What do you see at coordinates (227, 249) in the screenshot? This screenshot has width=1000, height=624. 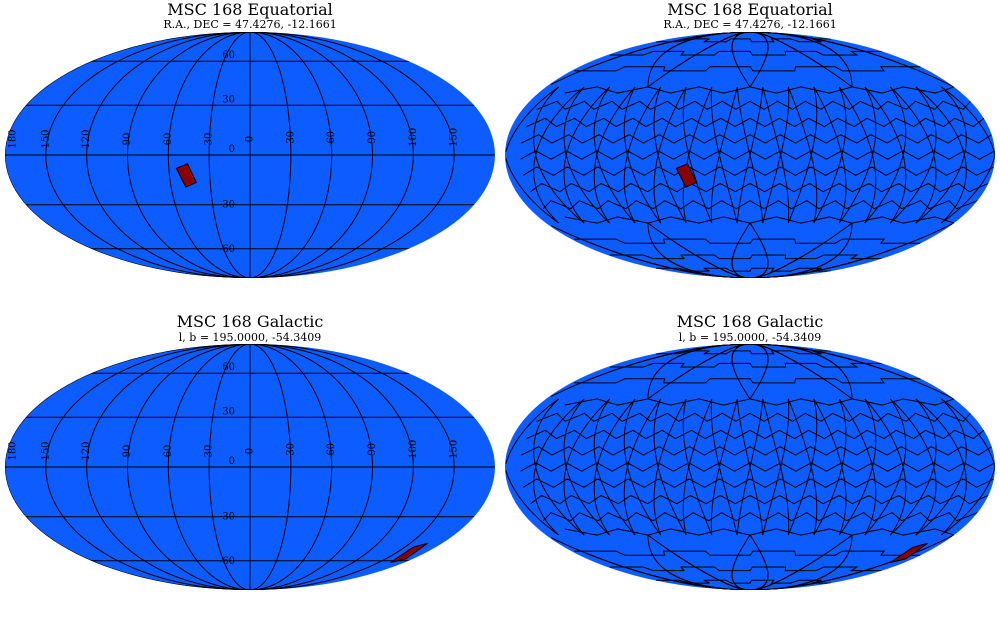 I see `lat-tick-label: -60` at bounding box center [227, 249].